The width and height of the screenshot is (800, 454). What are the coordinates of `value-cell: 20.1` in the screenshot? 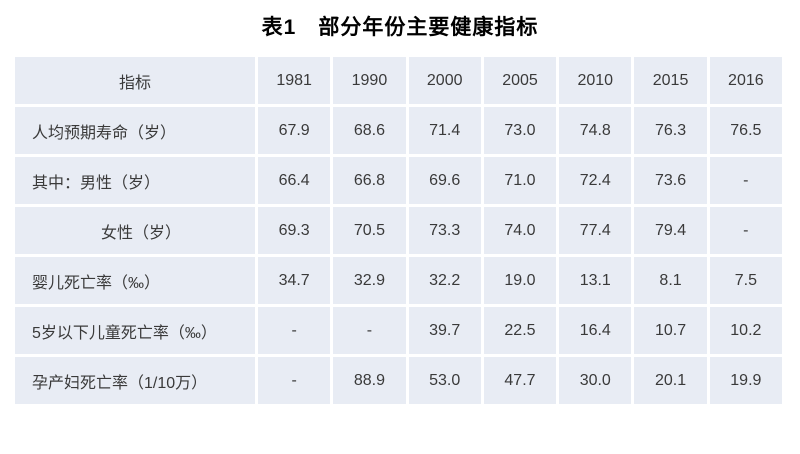 It's located at (670, 380).